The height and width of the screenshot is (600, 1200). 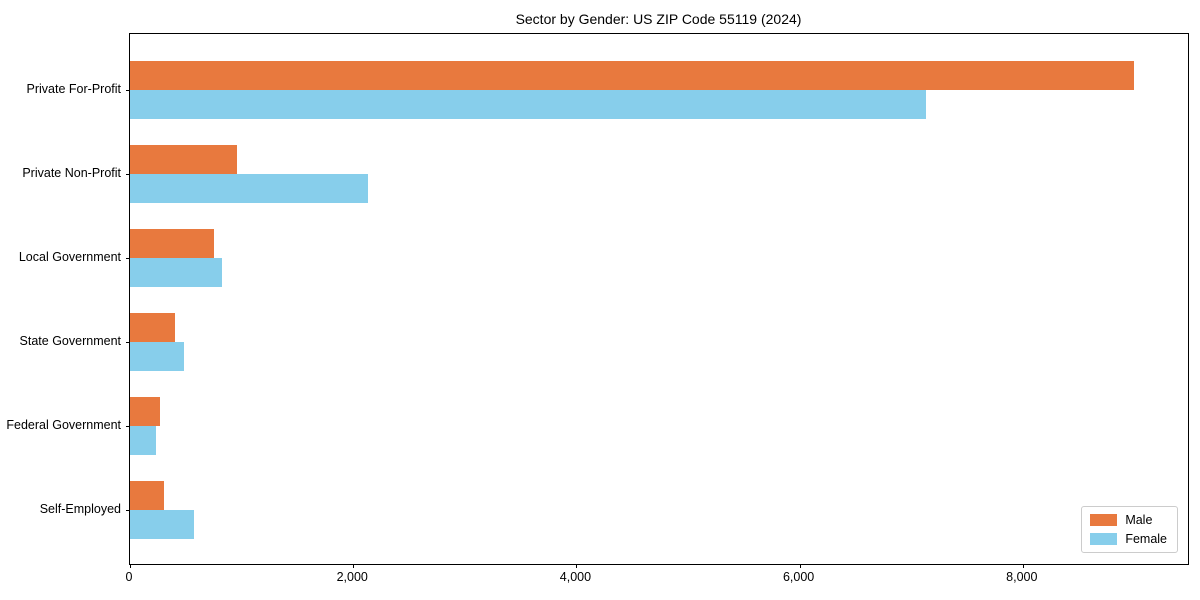 I want to click on legend: Male Female, so click(x=1129, y=529).